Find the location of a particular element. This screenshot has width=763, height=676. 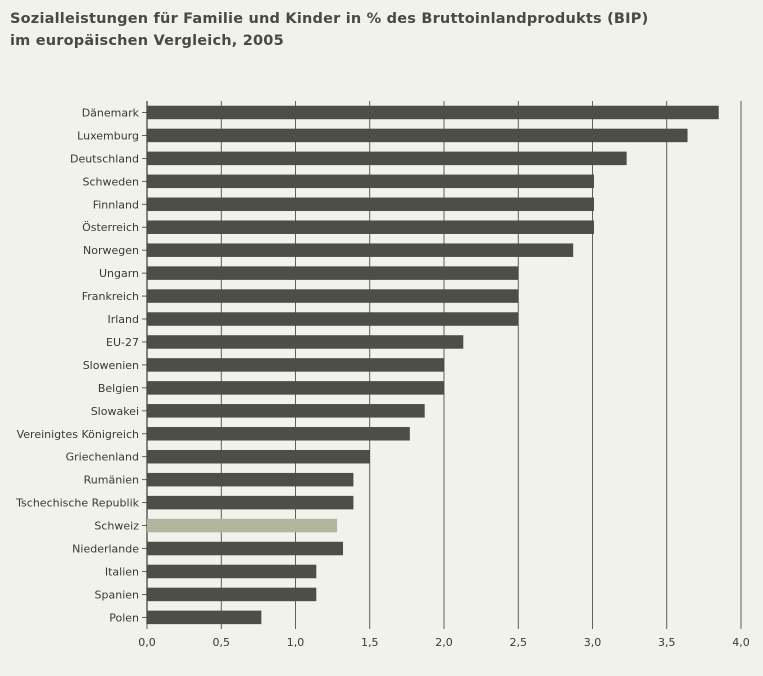

category-label: Griechenland is located at coordinates (102, 457).